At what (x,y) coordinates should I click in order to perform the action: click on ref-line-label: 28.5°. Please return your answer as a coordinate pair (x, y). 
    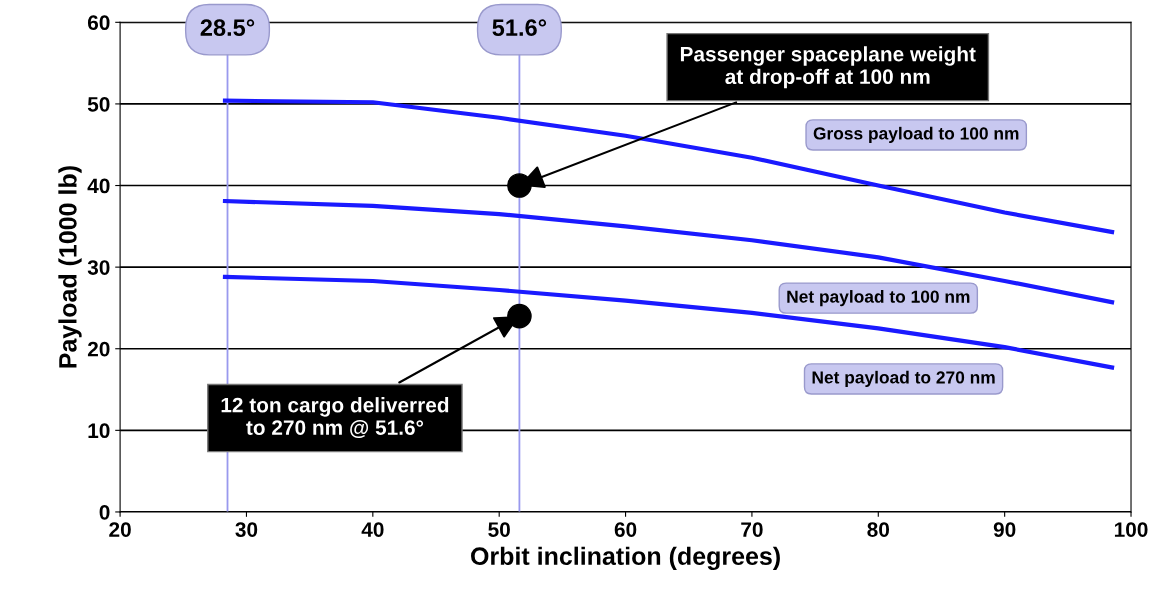
    Looking at the image, I should click on (227, 27).